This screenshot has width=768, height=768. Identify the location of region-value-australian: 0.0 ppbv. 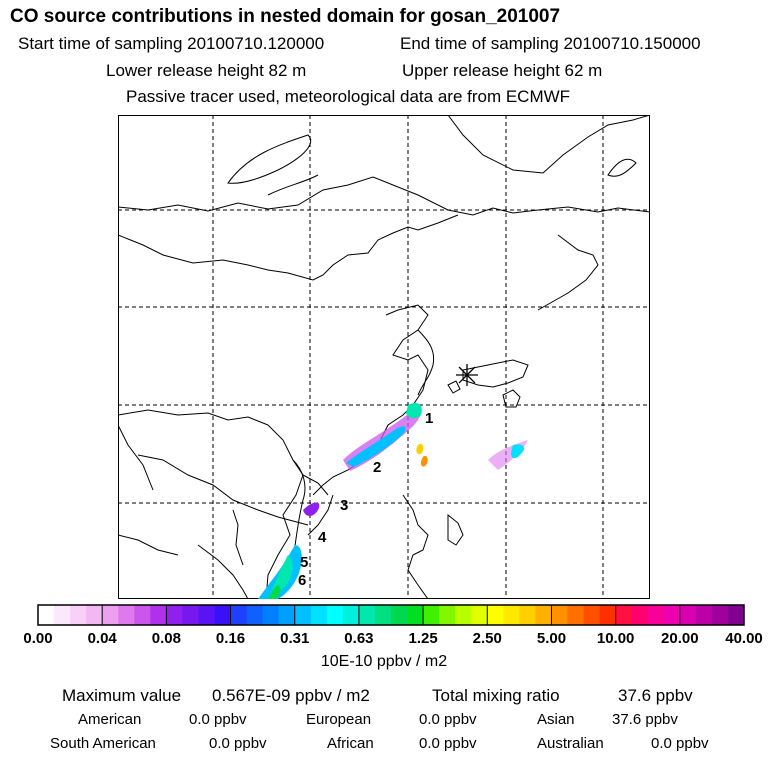
(680, 743).